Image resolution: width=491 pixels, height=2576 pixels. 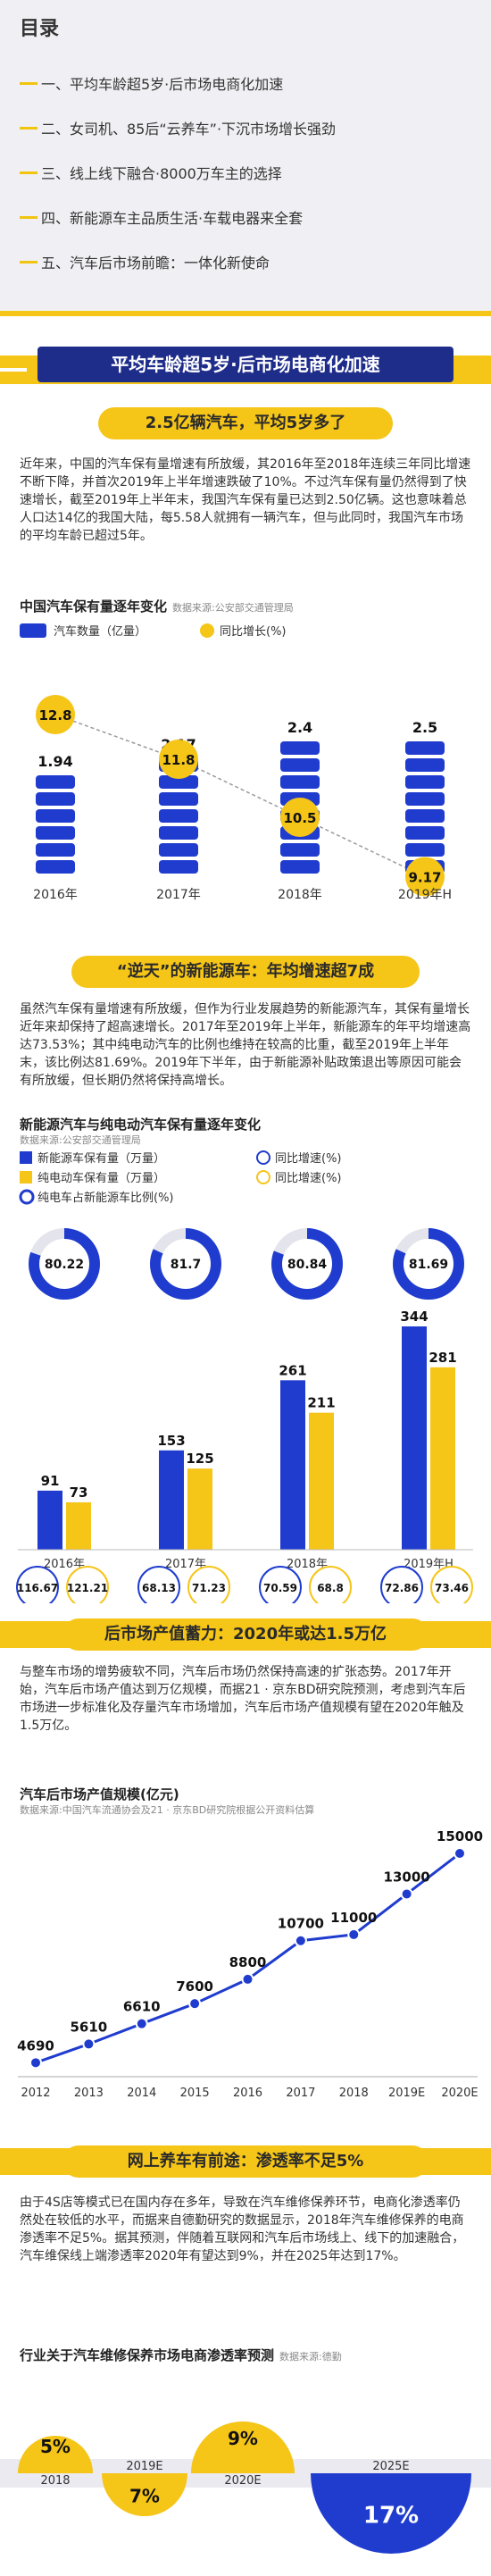 What do you see at coordinates (240, 796) in the screenshot?
I see `growth-line` at bounding box center [240, 796].